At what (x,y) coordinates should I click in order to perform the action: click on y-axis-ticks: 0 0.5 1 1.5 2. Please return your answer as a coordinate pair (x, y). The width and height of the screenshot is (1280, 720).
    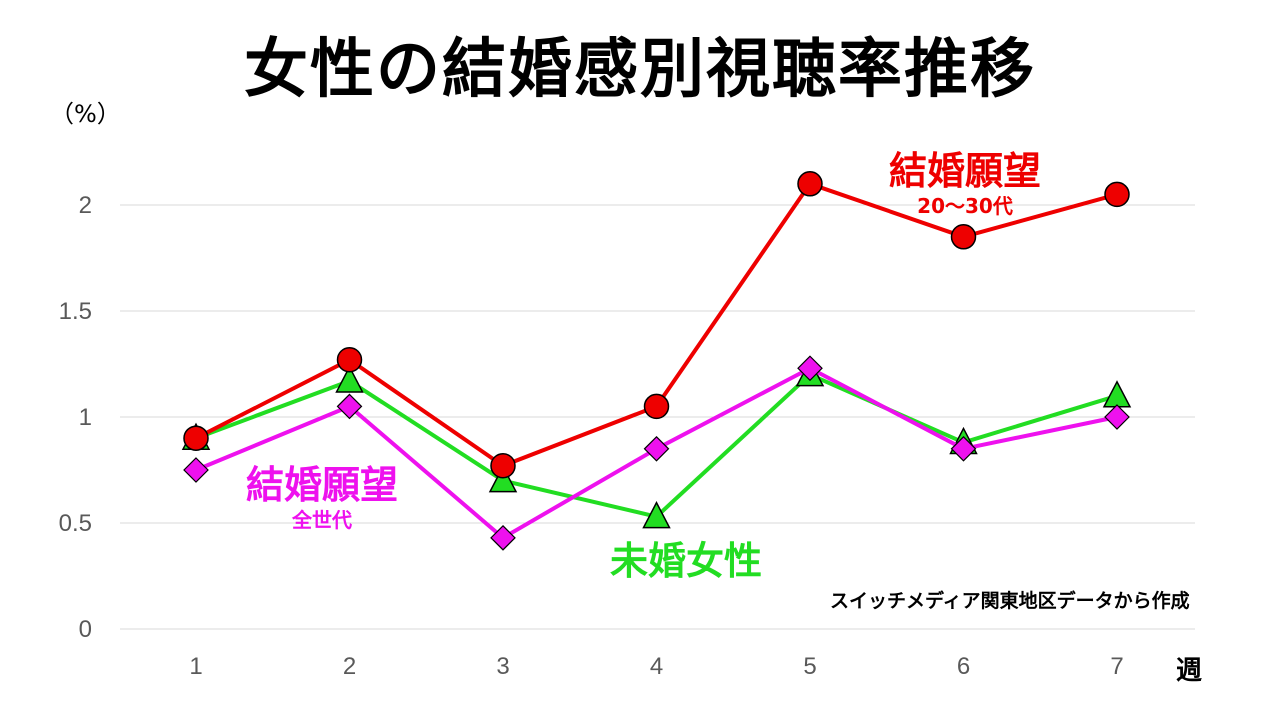
    Looking at the image, I should click on (75, 417).